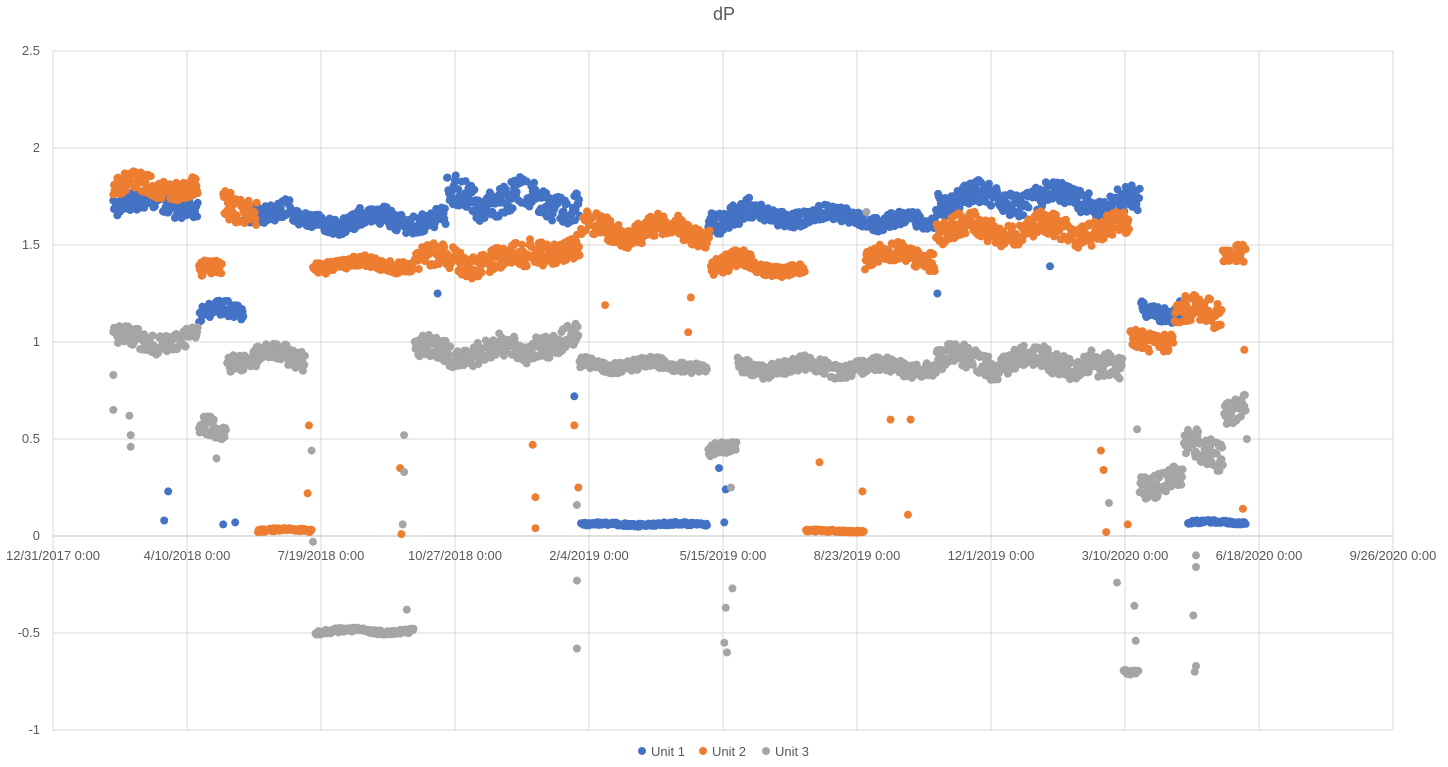  What do you see at coordinates (589, 555) in the screenshot?
I see `x-tick-label: 2/4/2019 0:00` at bounding box center [589, 555].